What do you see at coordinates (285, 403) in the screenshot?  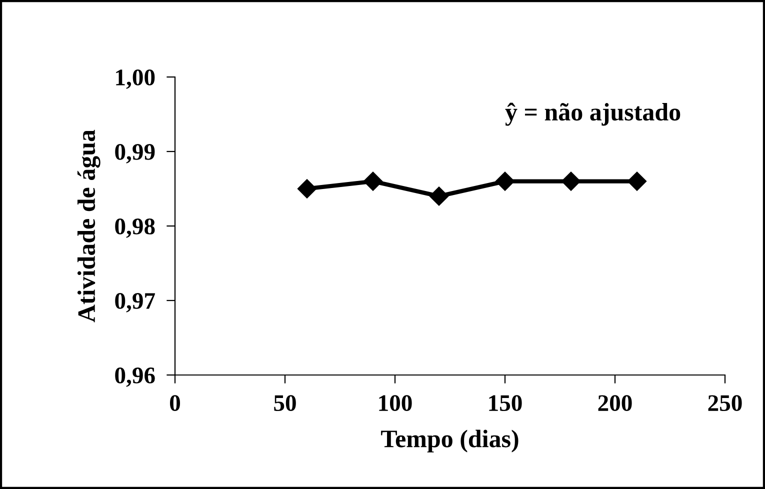 I see `x-tick-label: 50` at bounding box center [285, 403].